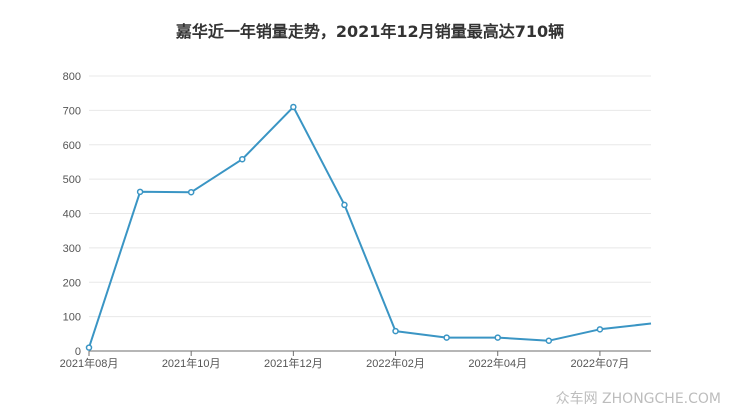 This screenshot has width=740, height=417. What do you see at coordinates (600, 363) in the screenshot?
I see `x-tick-label: 2022年07月` at bounding box center [600, 363].